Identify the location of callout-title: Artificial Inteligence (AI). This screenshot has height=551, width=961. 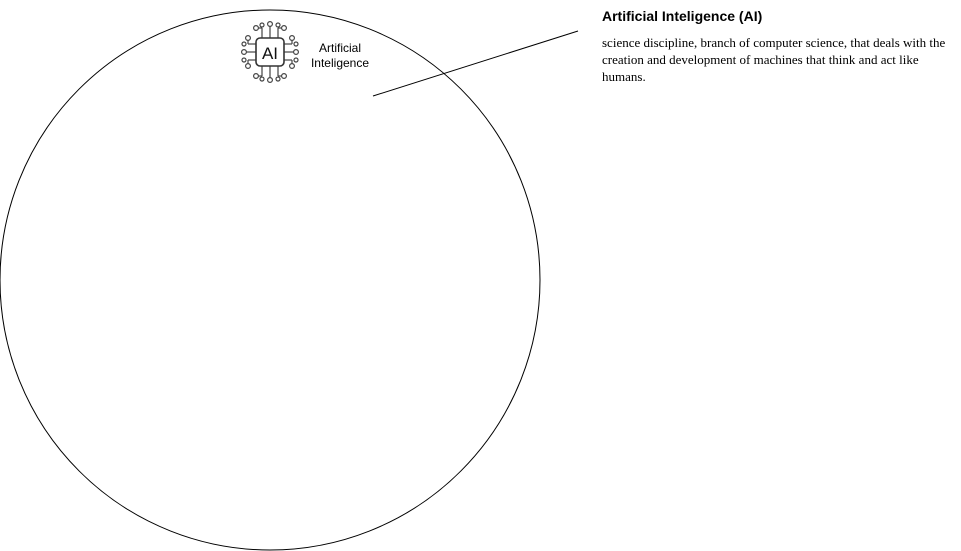
(682, 16).